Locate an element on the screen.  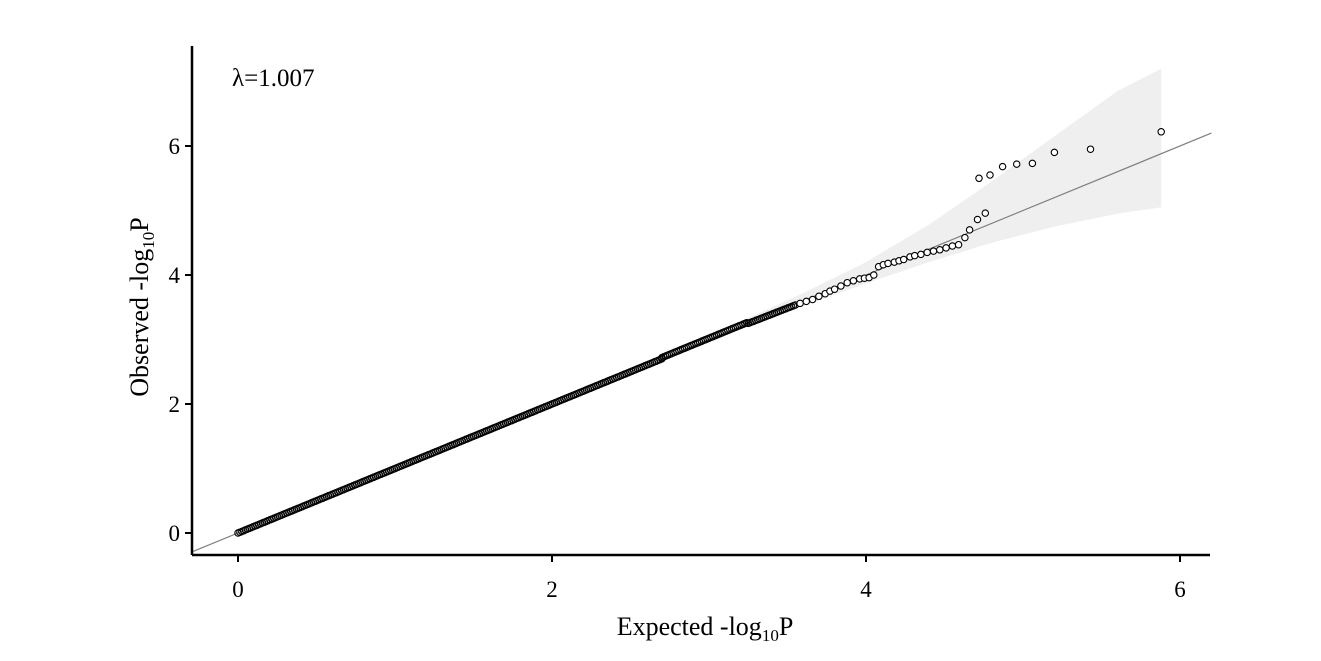
x-axis-title: Expected -log10P is located at coordinates (705, 628).